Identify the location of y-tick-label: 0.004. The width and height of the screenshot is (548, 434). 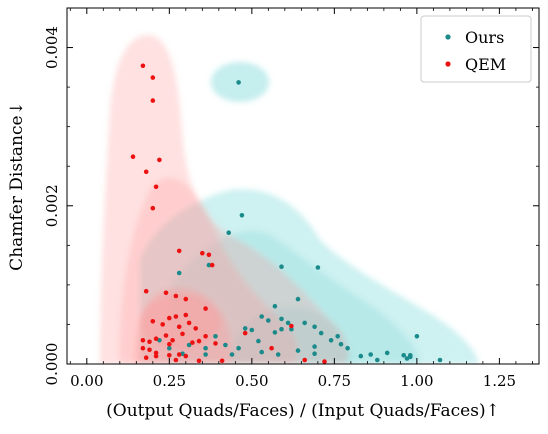
(52, 47).